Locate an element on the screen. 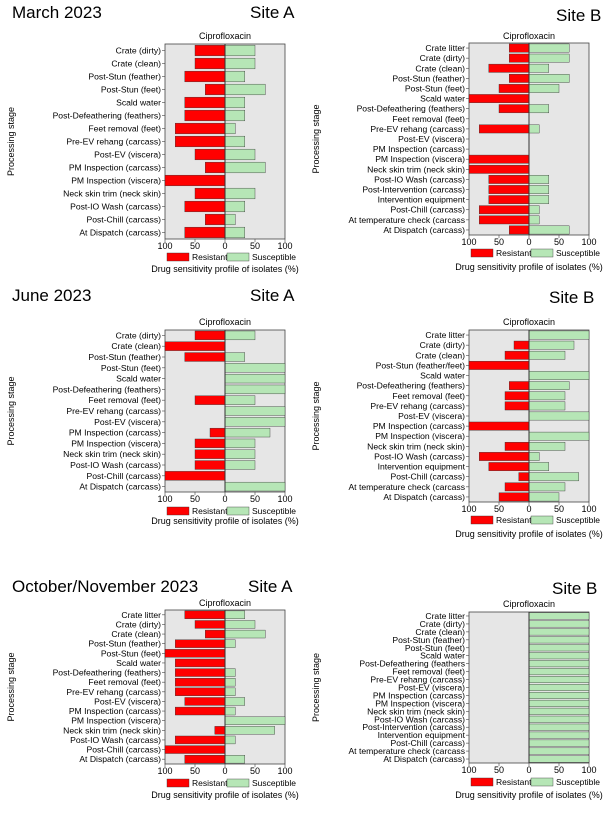 The width and height of the screenshot is (610, 824). category-label: At Dispatch (carcass) is located at coordinates (424, 759).